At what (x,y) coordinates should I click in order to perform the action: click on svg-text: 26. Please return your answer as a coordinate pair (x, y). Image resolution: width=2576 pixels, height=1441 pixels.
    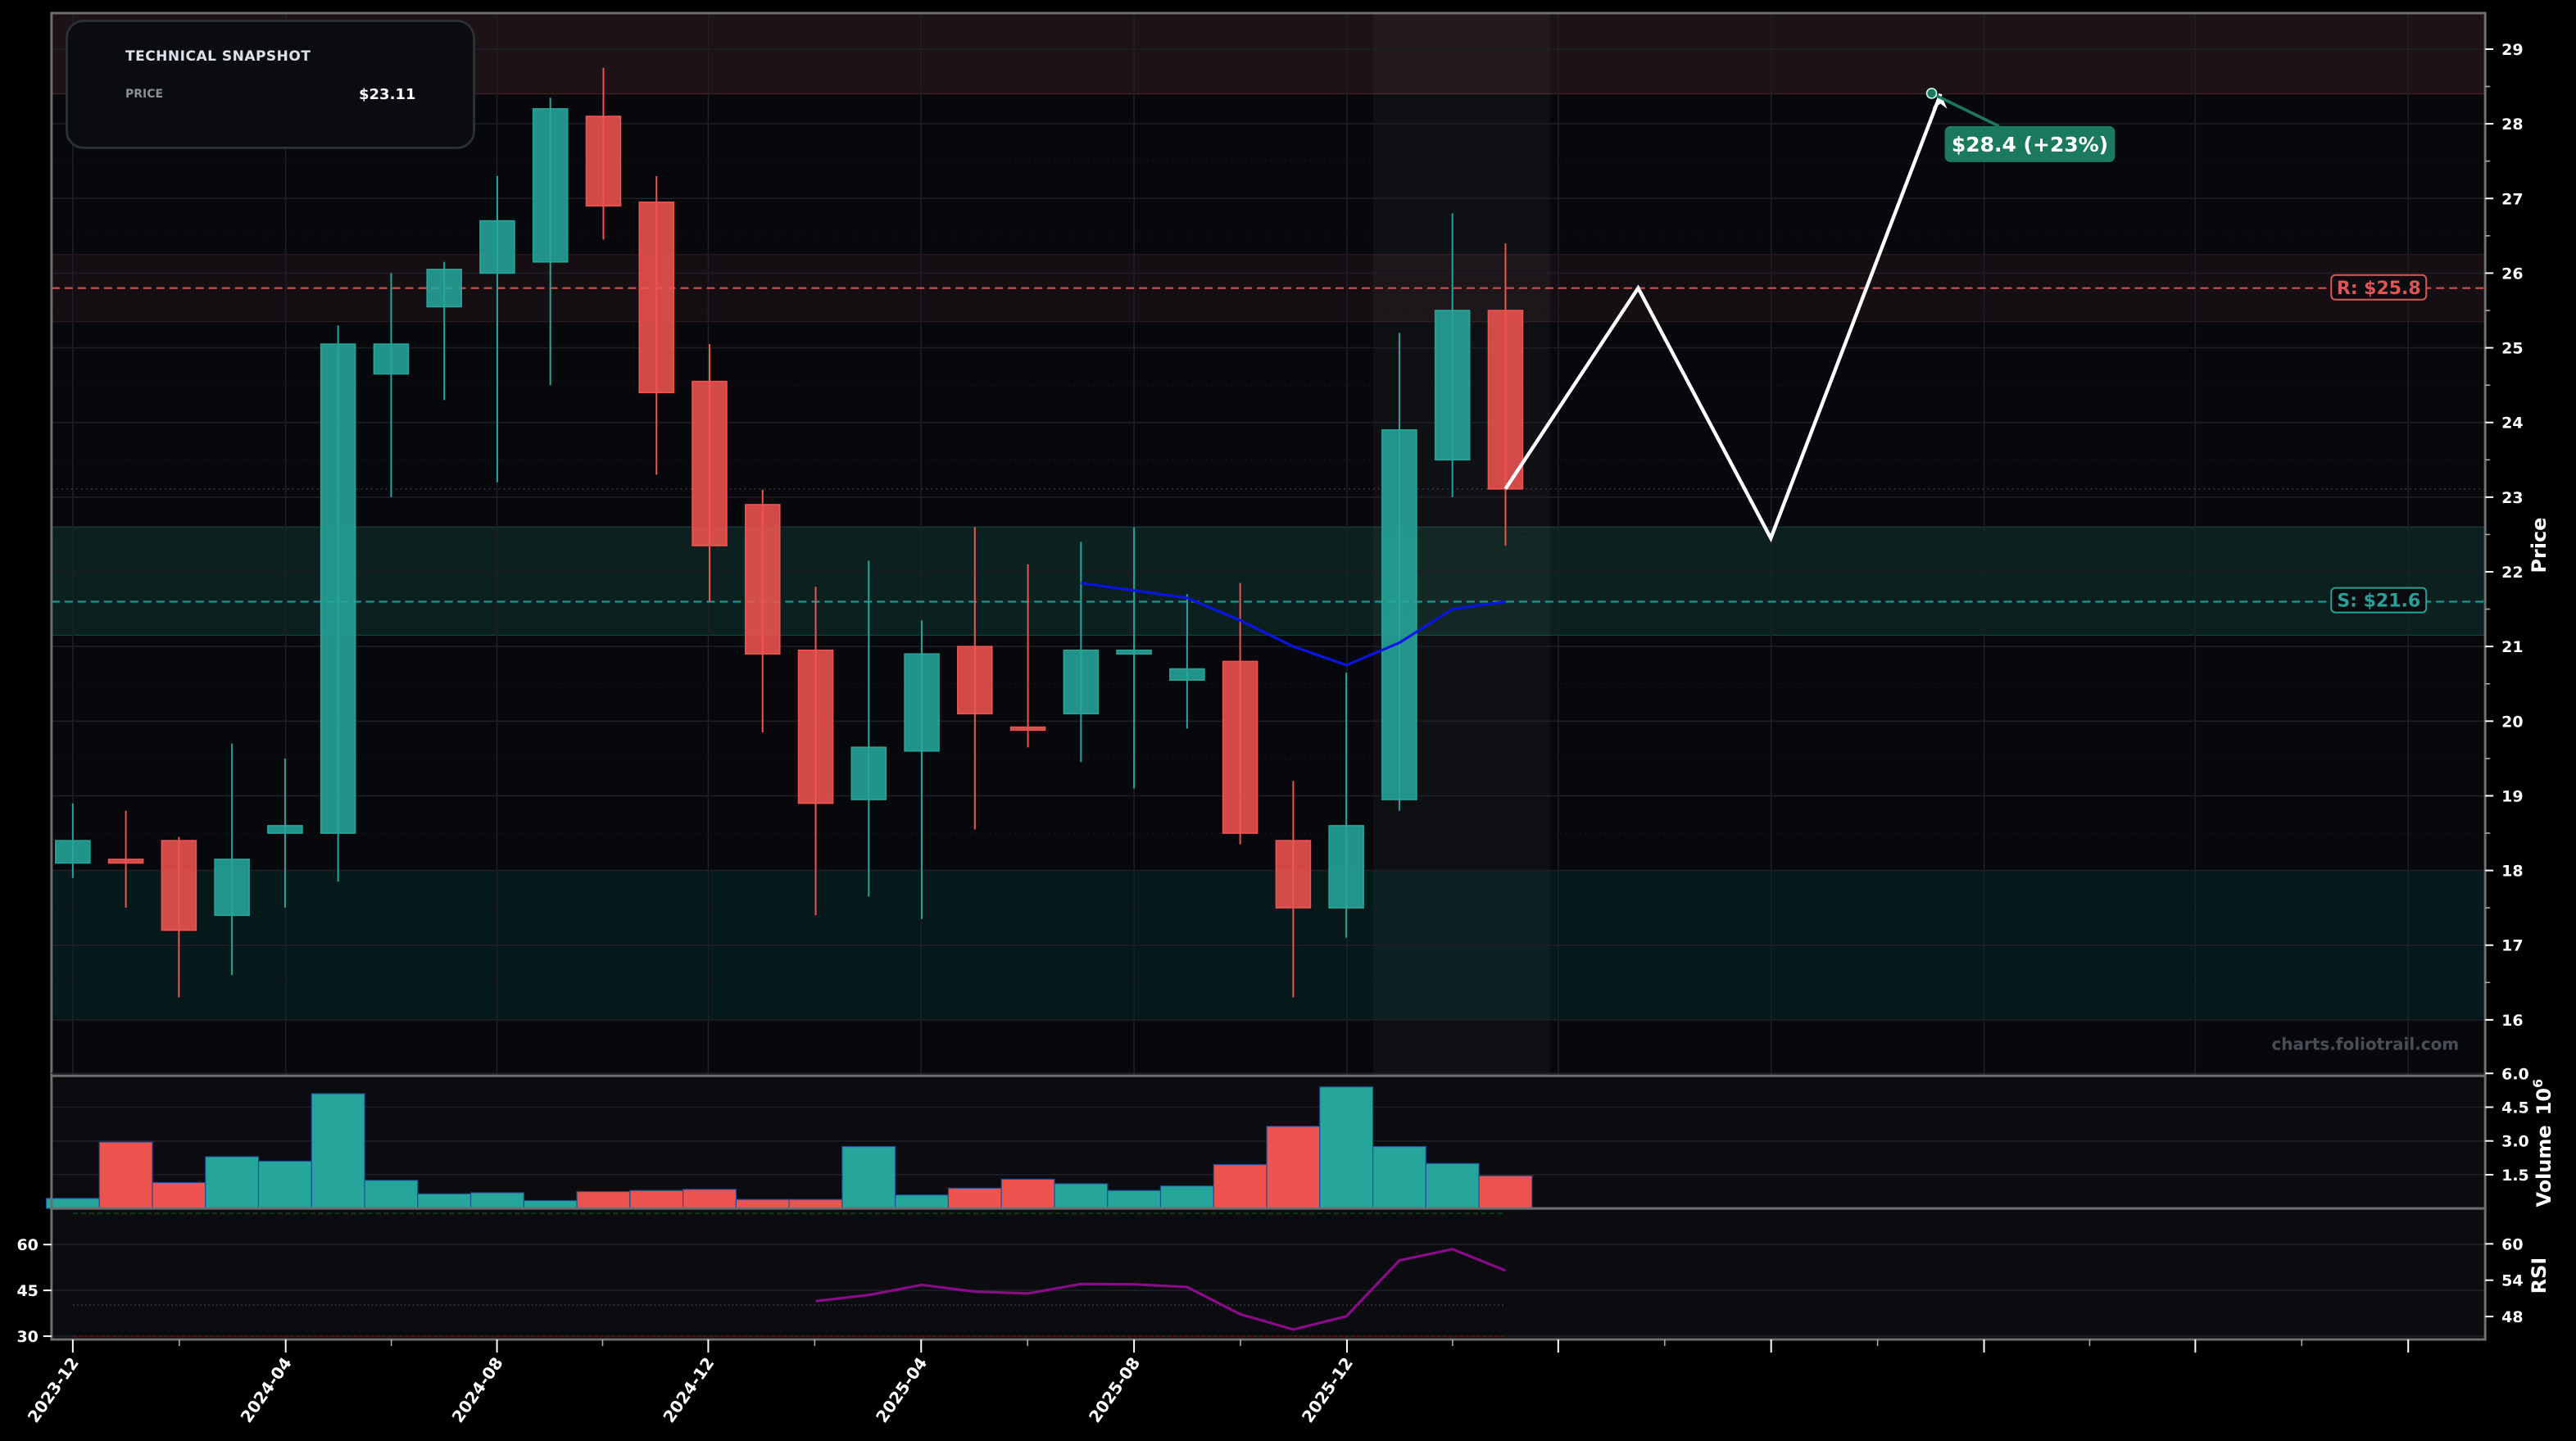
    Looking at the image, I should click on (2512, 274).